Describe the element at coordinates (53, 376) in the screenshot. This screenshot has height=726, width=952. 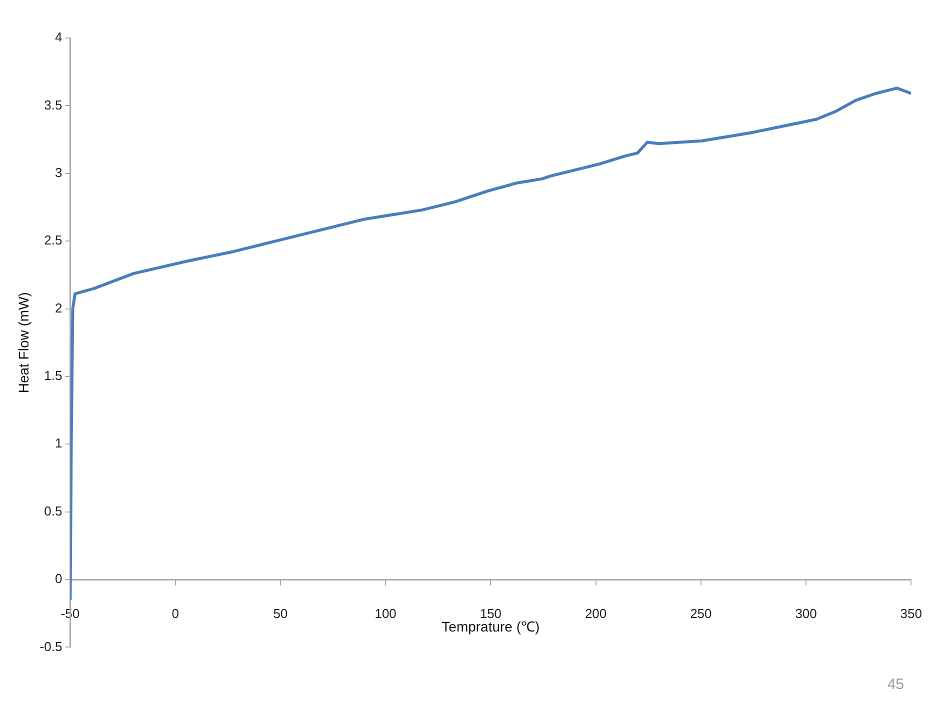
I see `y-tick-label: 1.5` at that location.